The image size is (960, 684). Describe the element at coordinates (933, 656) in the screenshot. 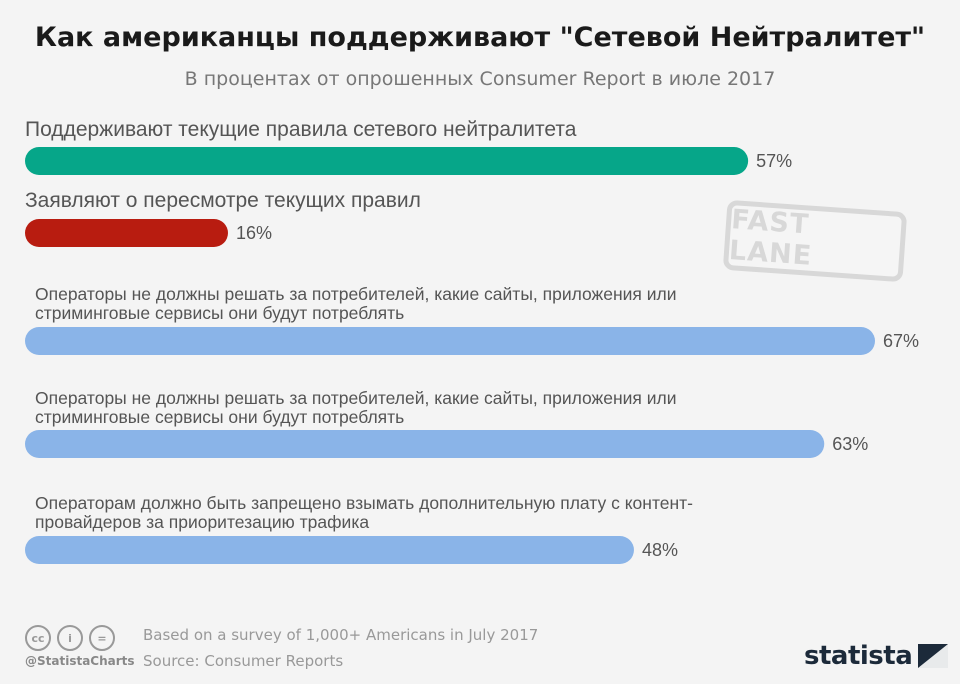

I see `statista-logo-icon` at that location.